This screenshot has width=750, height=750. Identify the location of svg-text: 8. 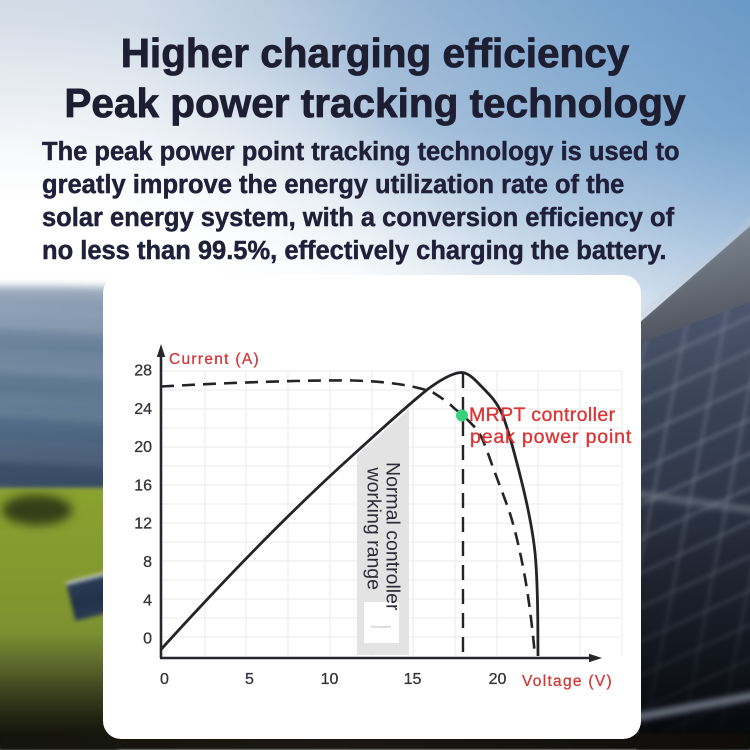
(147, 562).